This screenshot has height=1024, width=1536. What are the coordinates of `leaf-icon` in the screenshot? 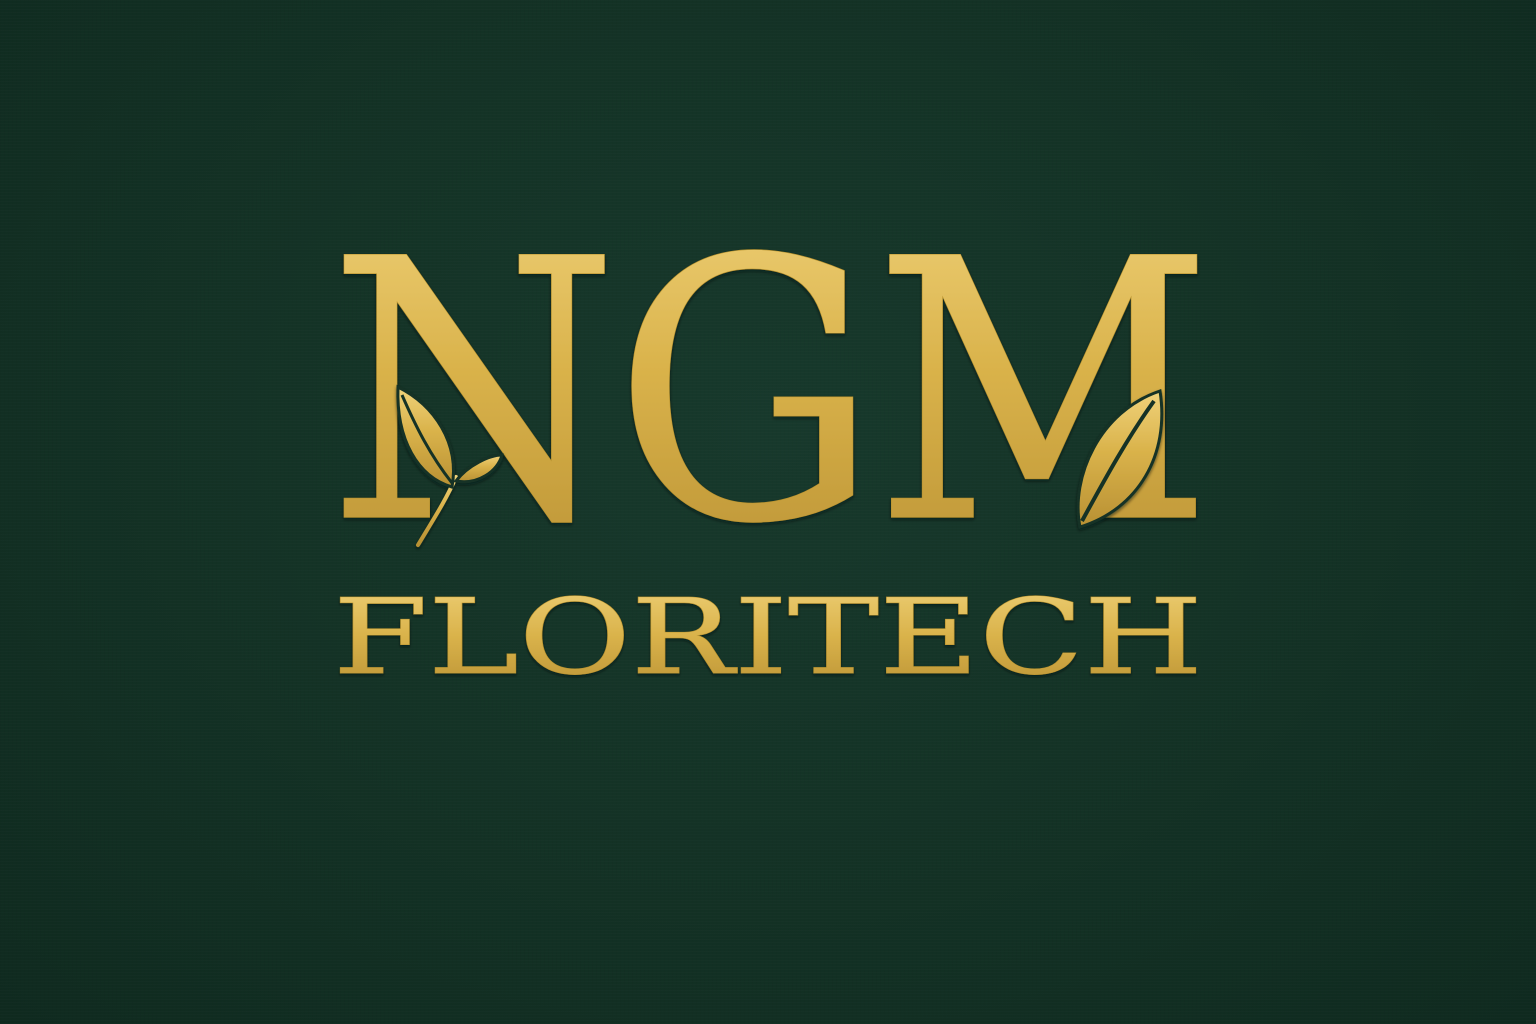 It's located at (1120, 459).